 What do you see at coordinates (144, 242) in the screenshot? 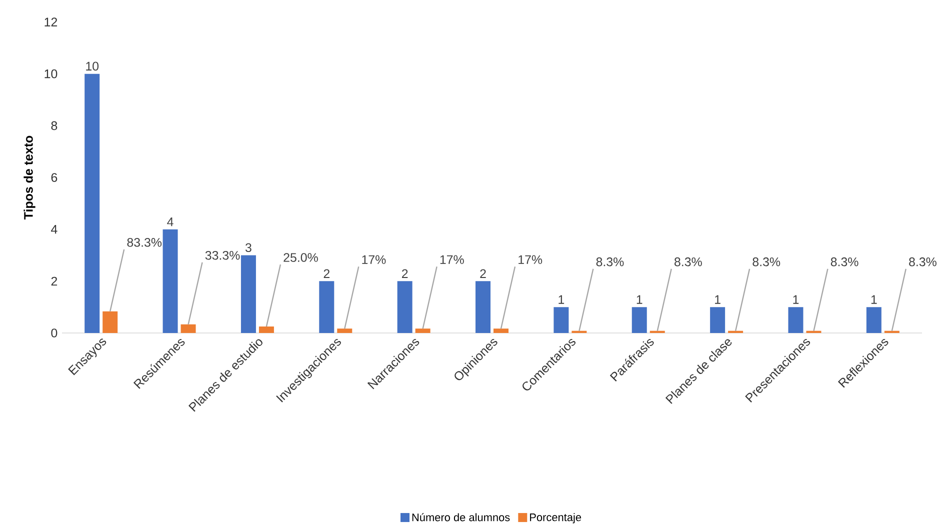
I see `data-label: 83.3%` at bounding box center [144, 242].